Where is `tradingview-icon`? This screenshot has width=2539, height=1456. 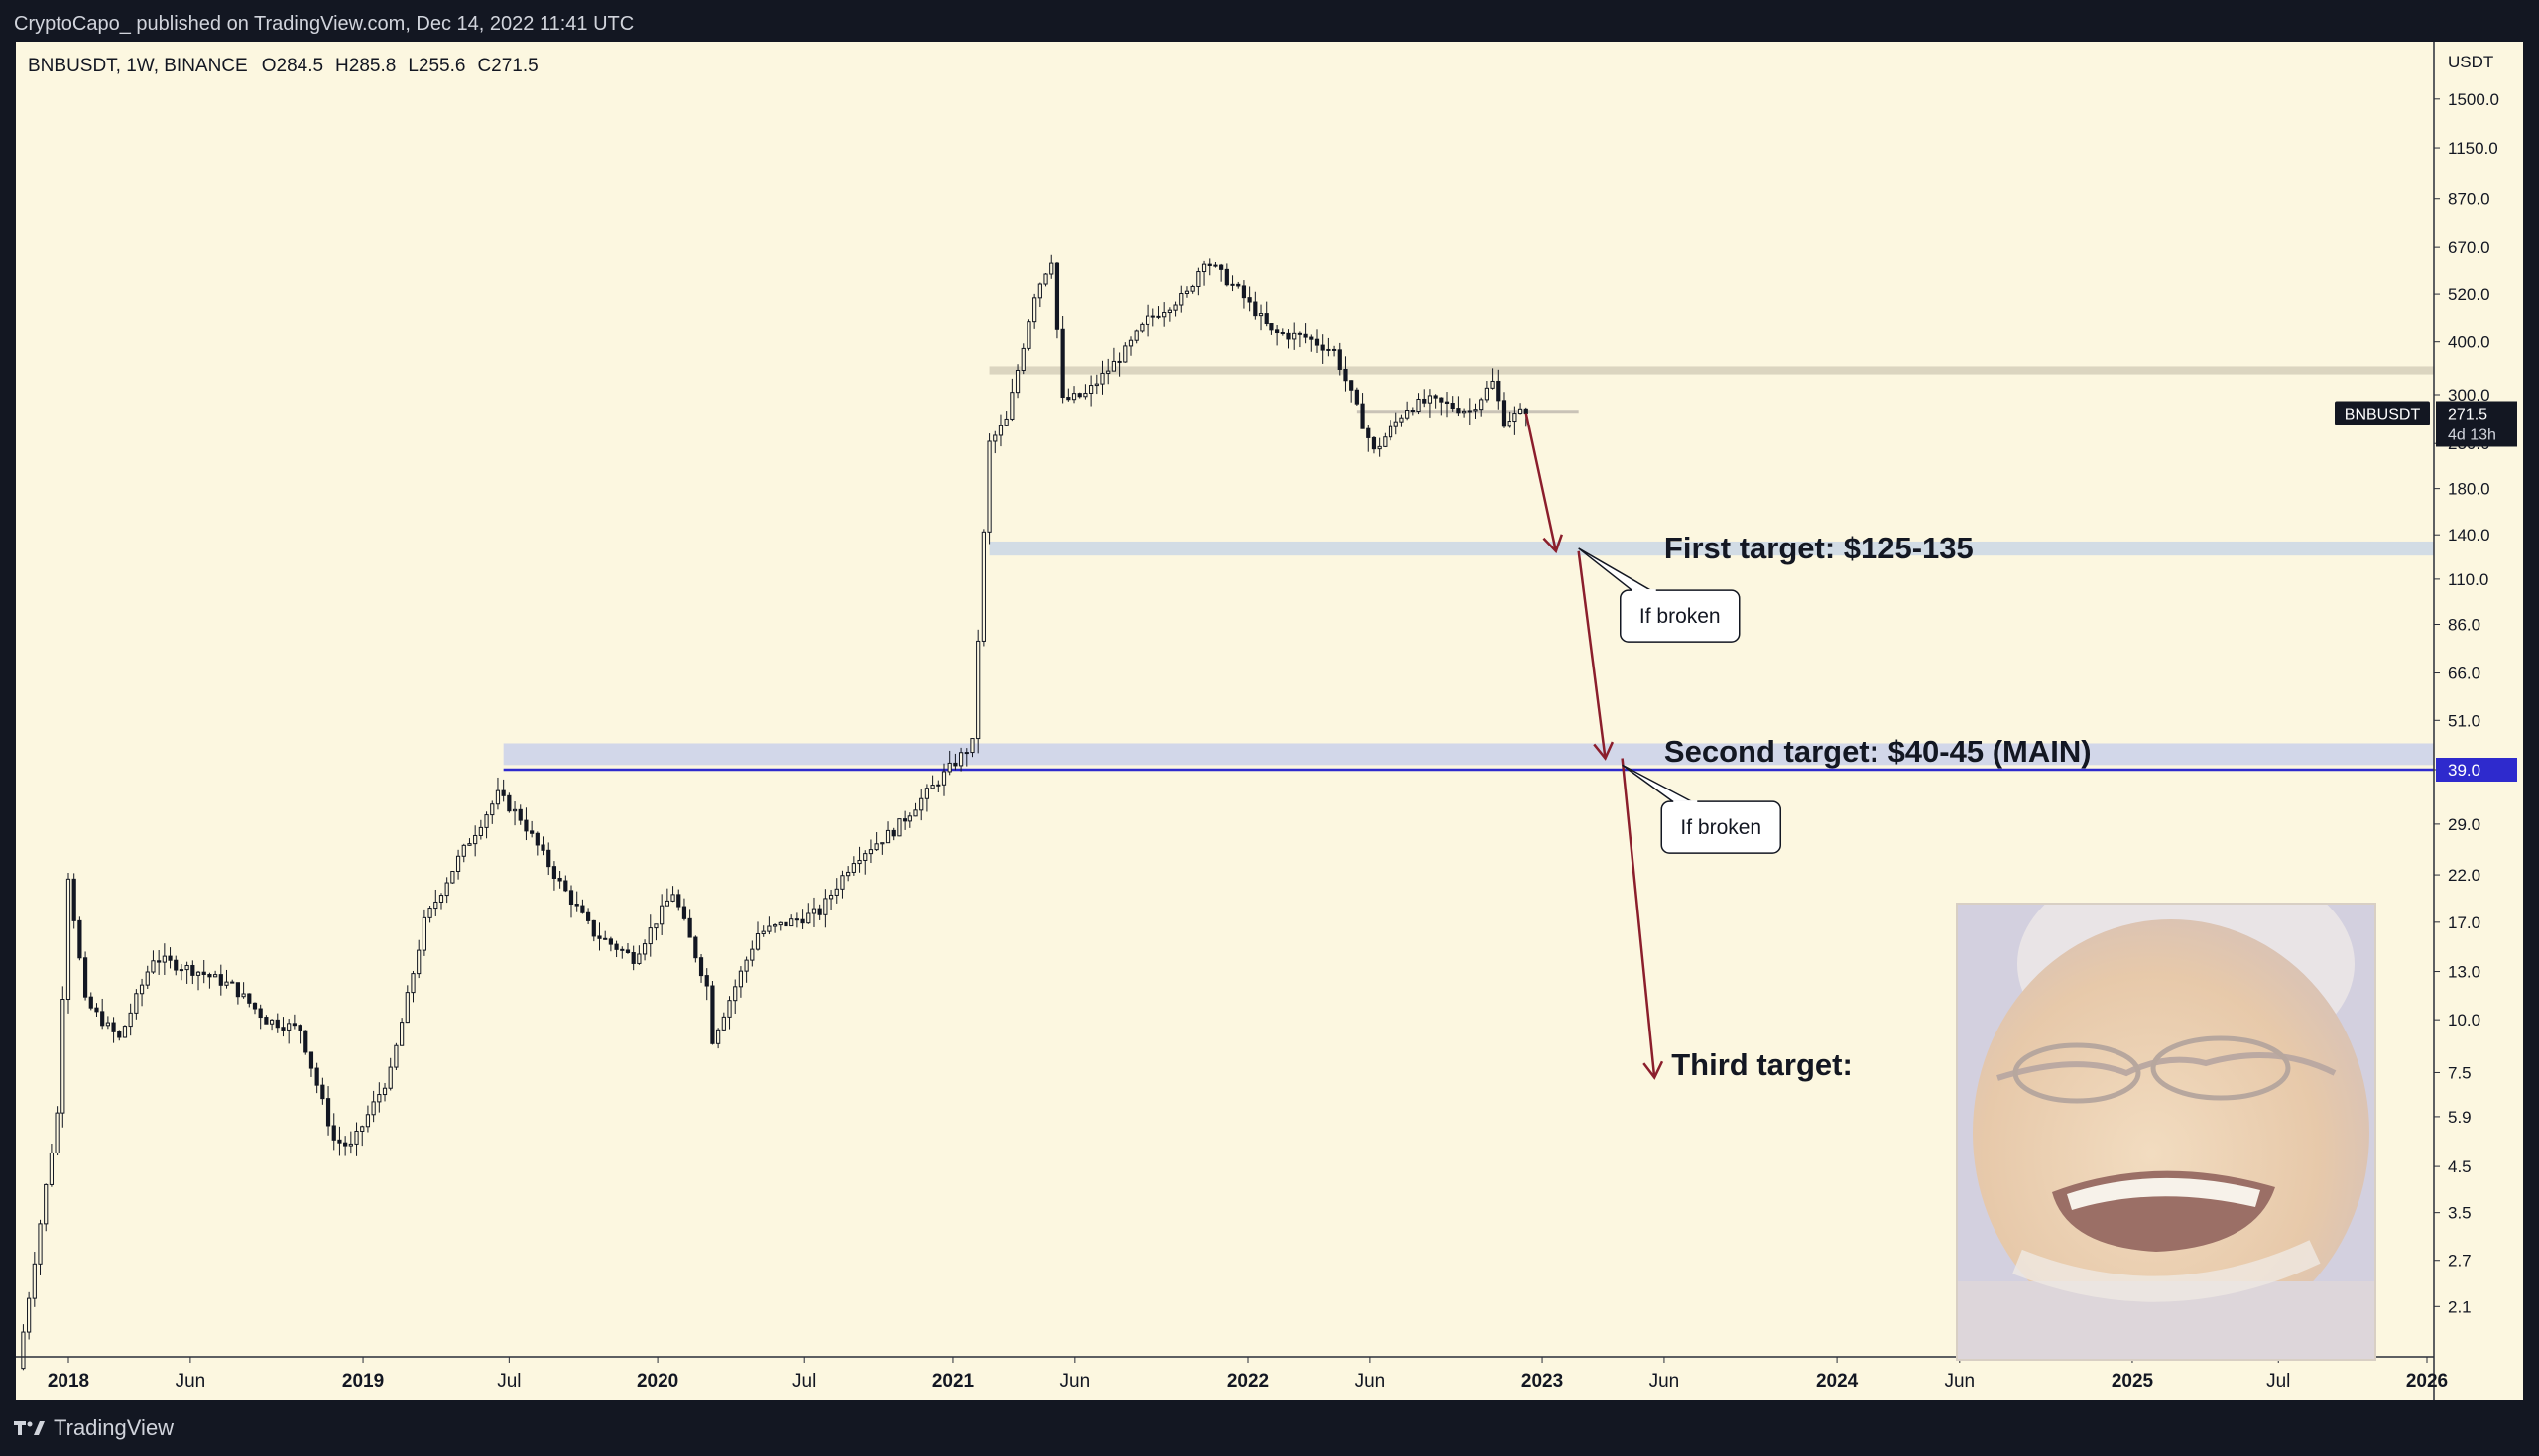
tradingview-icon is located at coordinates (30, 1428).